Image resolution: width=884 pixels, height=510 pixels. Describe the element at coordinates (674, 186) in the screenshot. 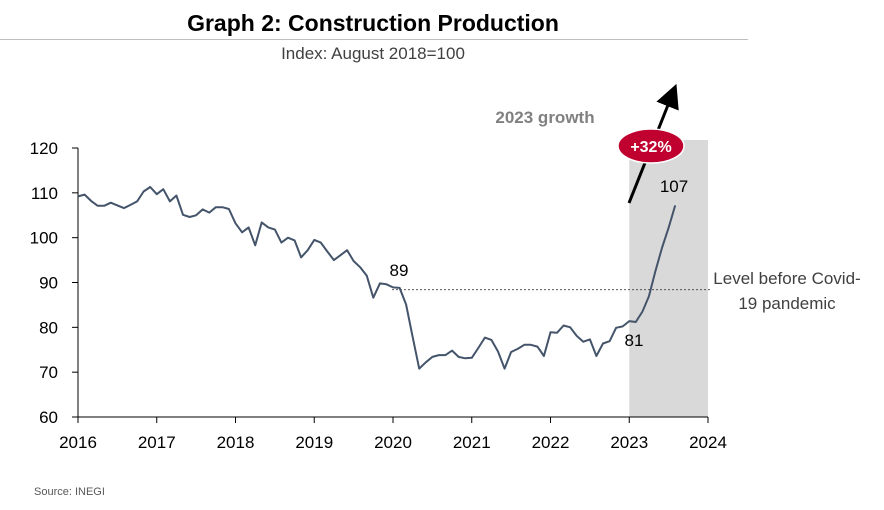

I see `data-label-107: 107` at that location.